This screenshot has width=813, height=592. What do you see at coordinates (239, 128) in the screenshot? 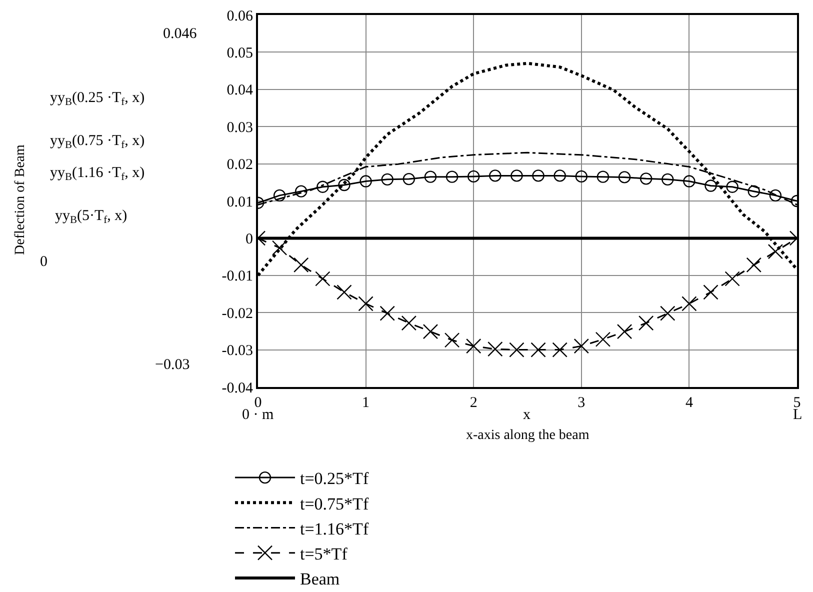
I see `y-tick-label: 0.03` at bounding box center [239, 128].